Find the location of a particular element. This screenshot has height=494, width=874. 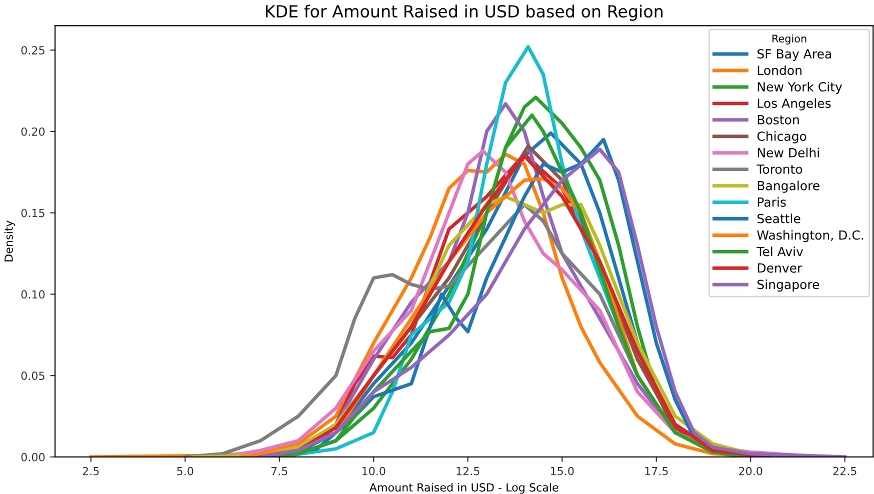

legend-label: Chicago is located at coordinates (781, 137).